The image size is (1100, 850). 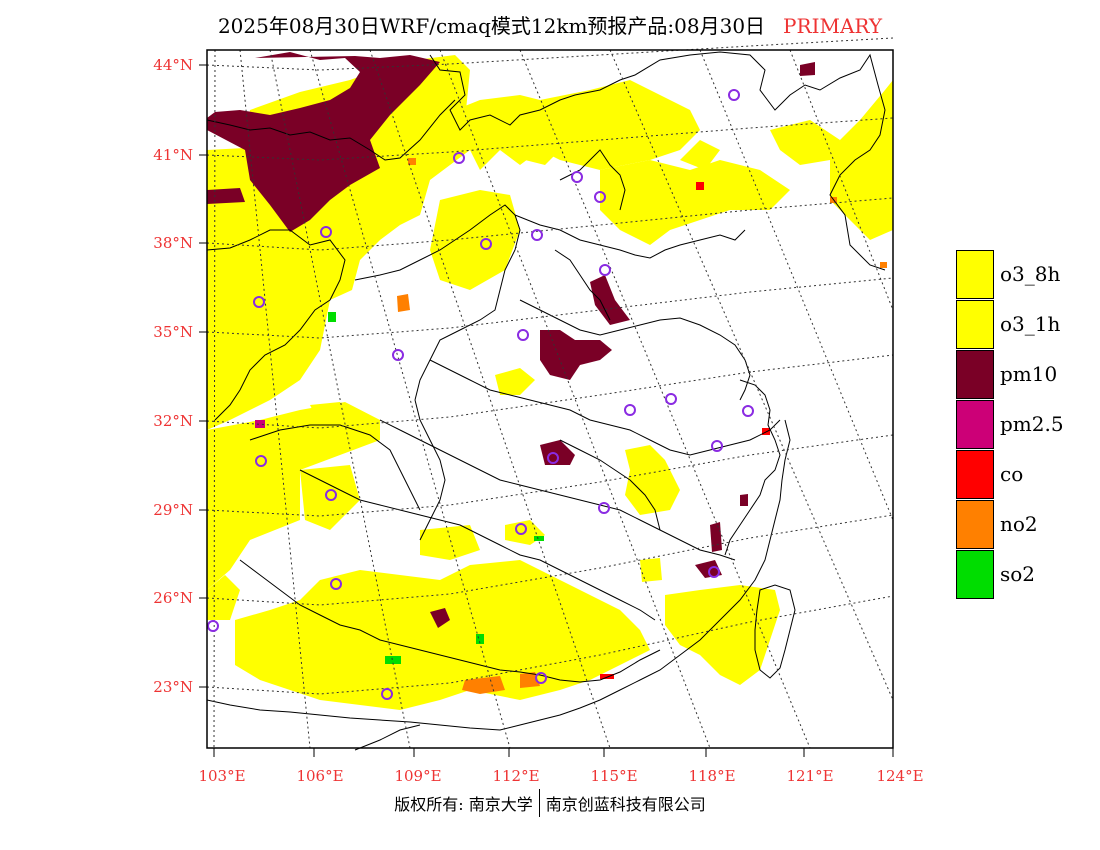 I want to click on lon-label: 115°E, so click(x=613, y=776).